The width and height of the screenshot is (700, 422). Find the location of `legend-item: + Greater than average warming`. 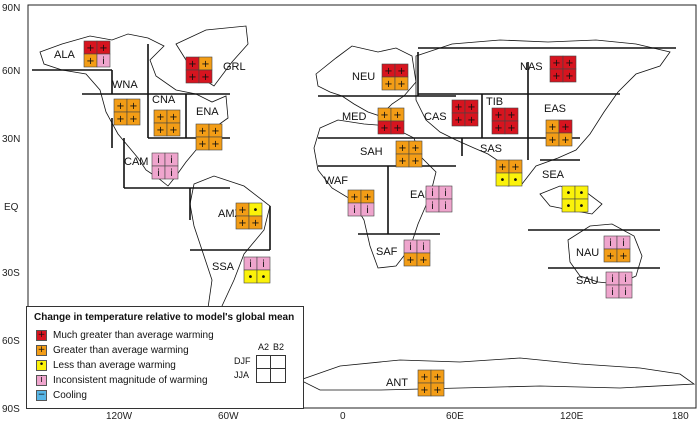

legend-item: + Greater than average warming is located at coordinates (112, 350).